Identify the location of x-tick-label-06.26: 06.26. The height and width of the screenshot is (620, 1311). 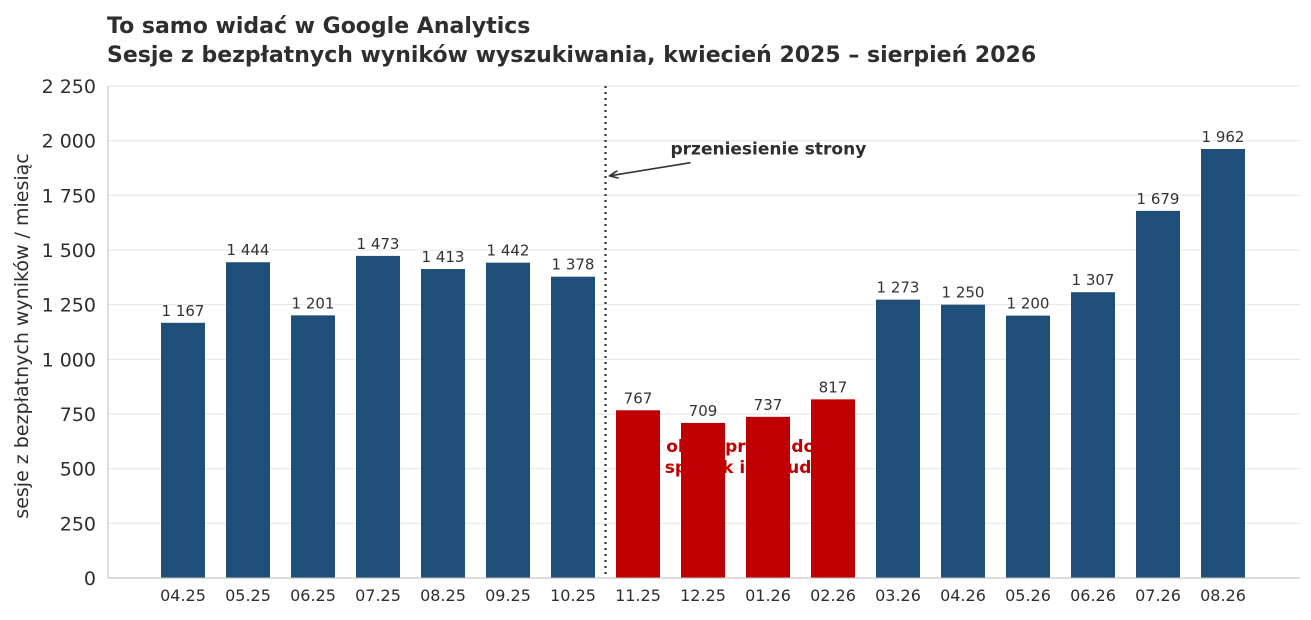
(1093, 595).